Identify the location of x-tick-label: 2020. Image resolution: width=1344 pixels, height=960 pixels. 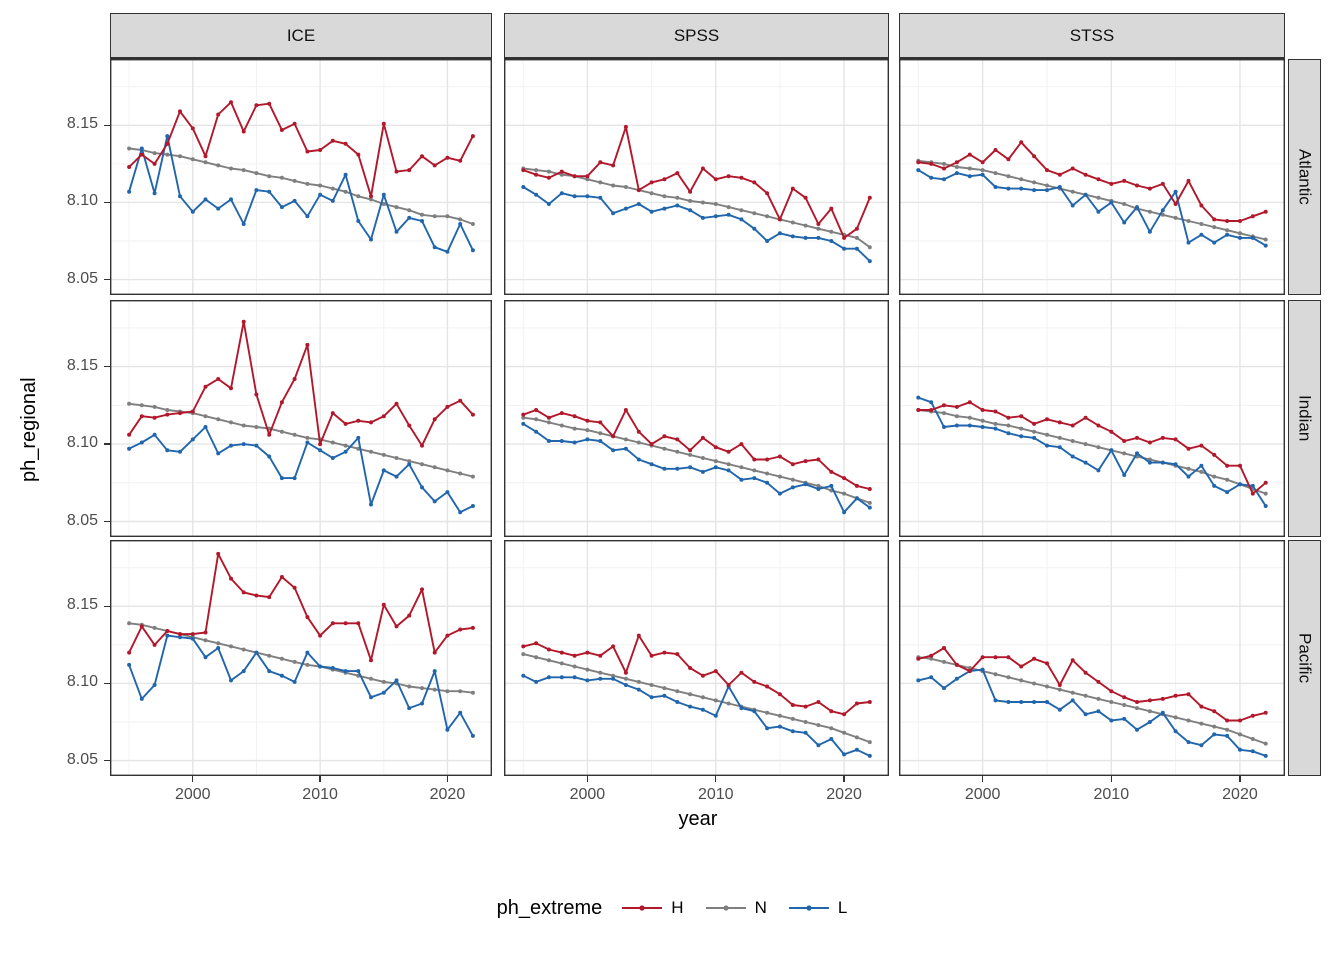
(1240, 794).